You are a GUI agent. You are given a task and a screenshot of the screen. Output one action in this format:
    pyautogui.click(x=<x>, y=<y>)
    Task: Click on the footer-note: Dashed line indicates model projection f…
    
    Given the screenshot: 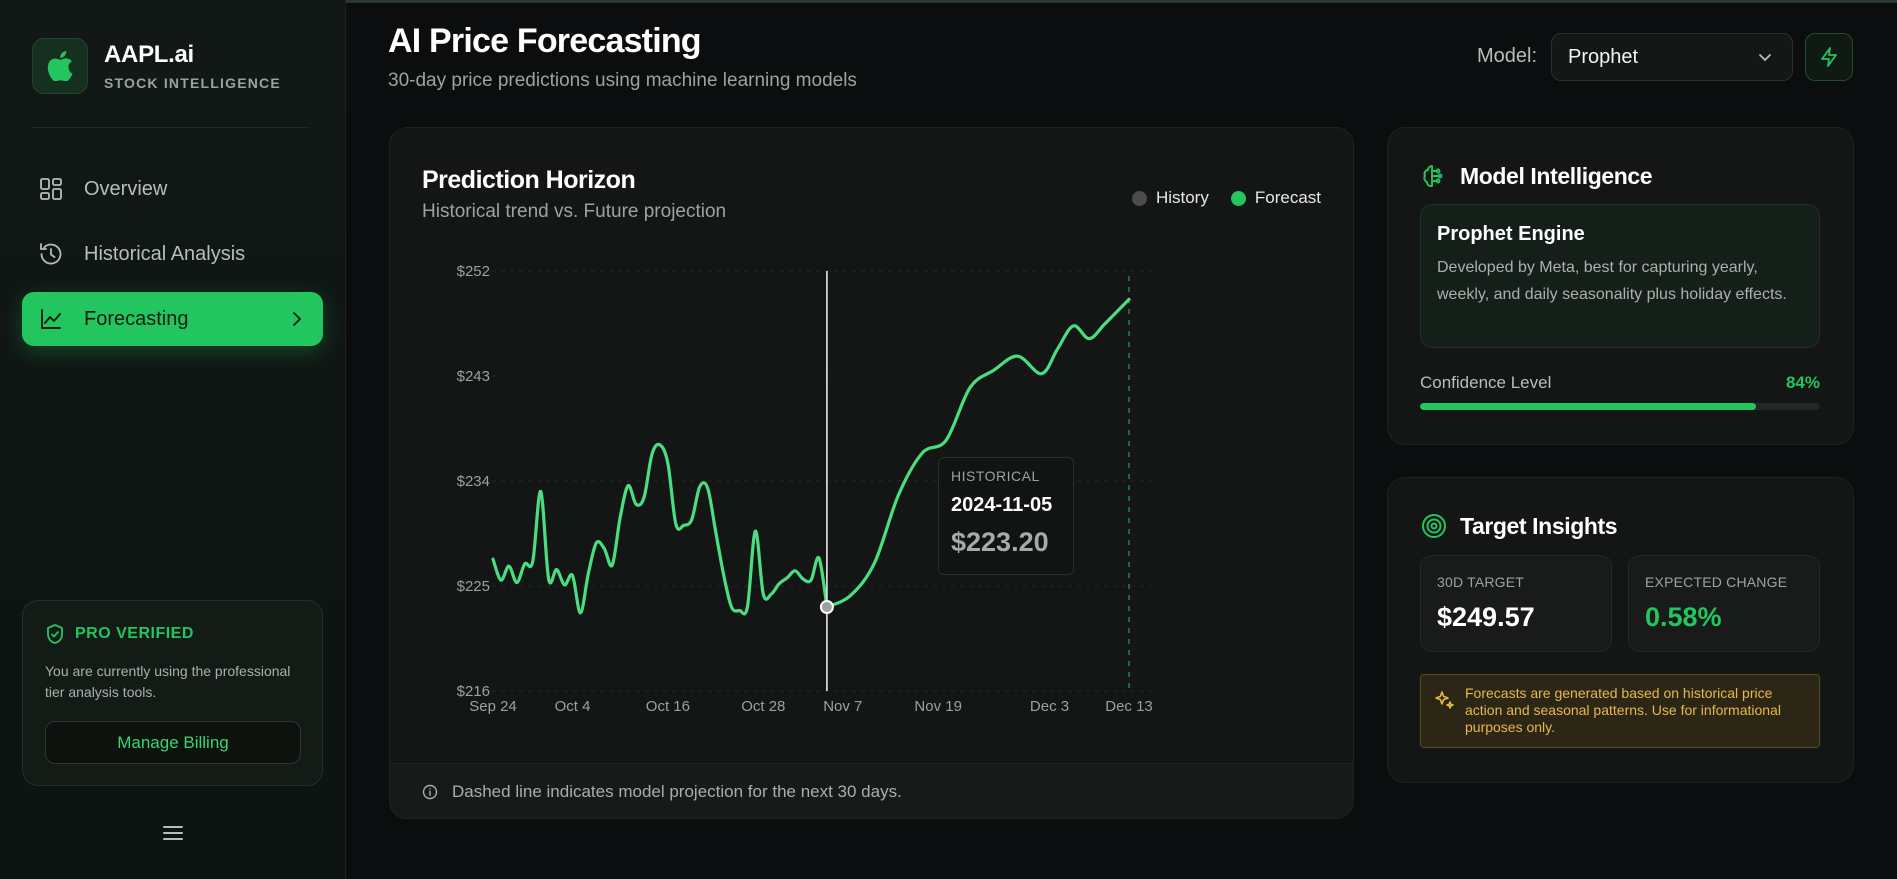 What is the action you would take?
    pyautogui.click(x=677, y=791)
    